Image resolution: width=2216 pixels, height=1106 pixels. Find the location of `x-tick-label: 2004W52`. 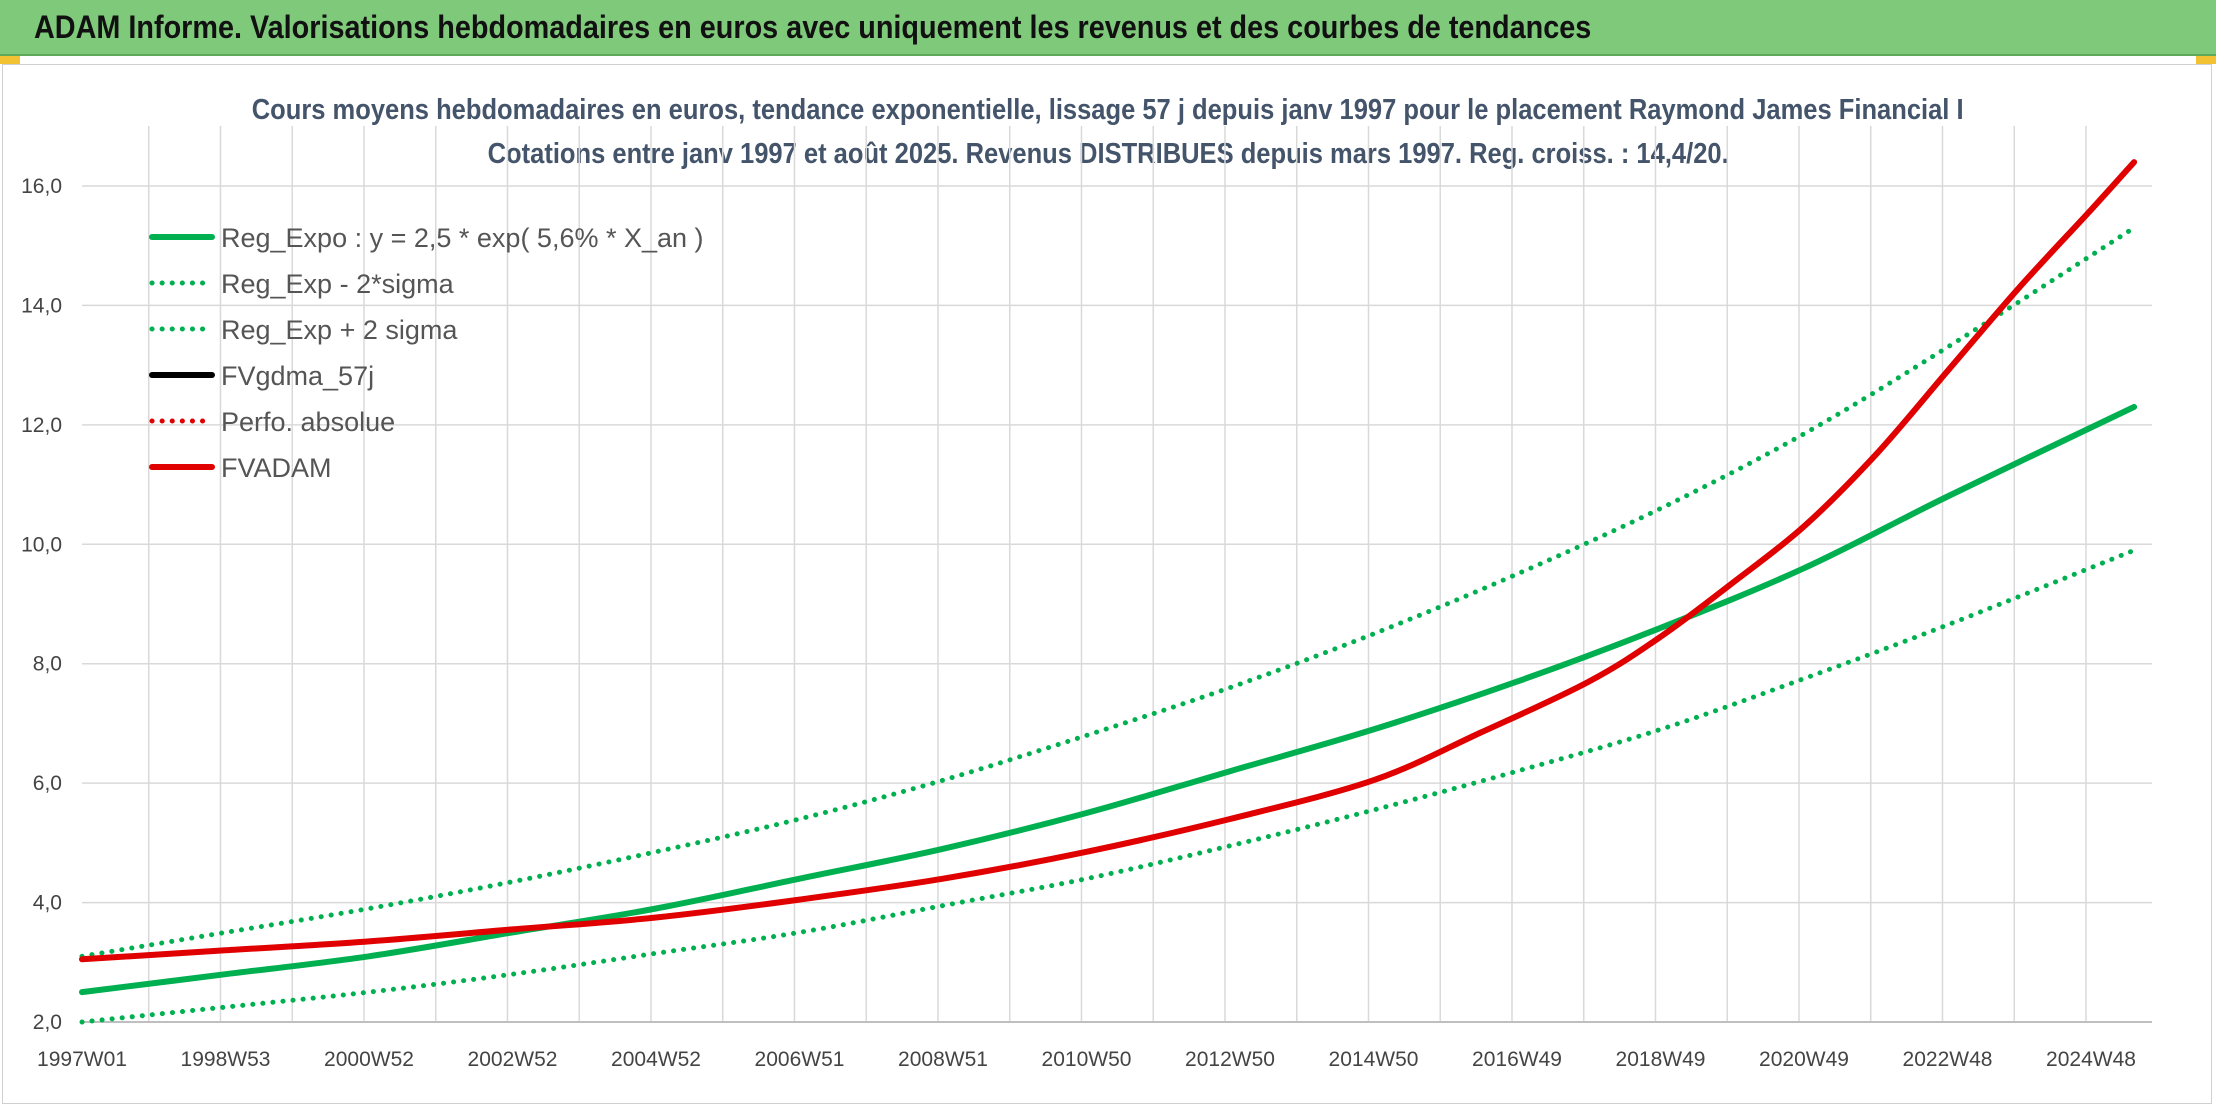

x-tick-label: 2004W52 is located at coordinates (656, 1059).